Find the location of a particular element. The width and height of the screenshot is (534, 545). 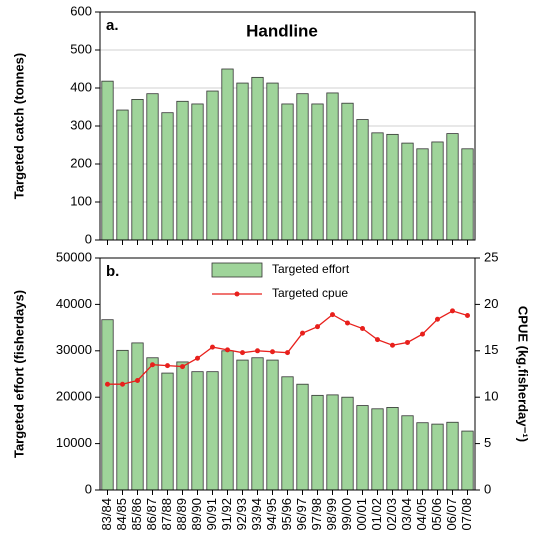

y-tick-label: 30000 is located at coordinates (74, 349).